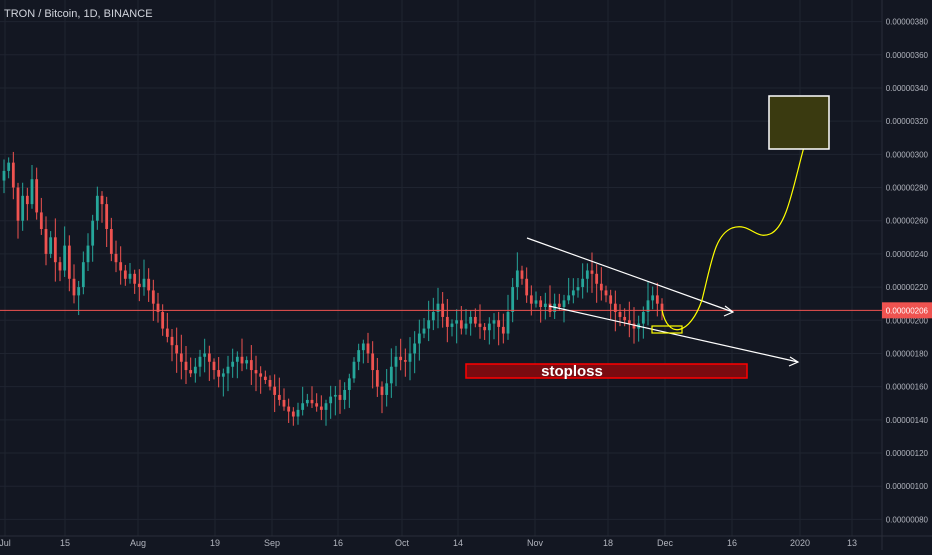  What do you see at coordinates (907, 154) in the screenshot?
I see `y-tick-label: 0.00000300` at bounding box center [907, 154].